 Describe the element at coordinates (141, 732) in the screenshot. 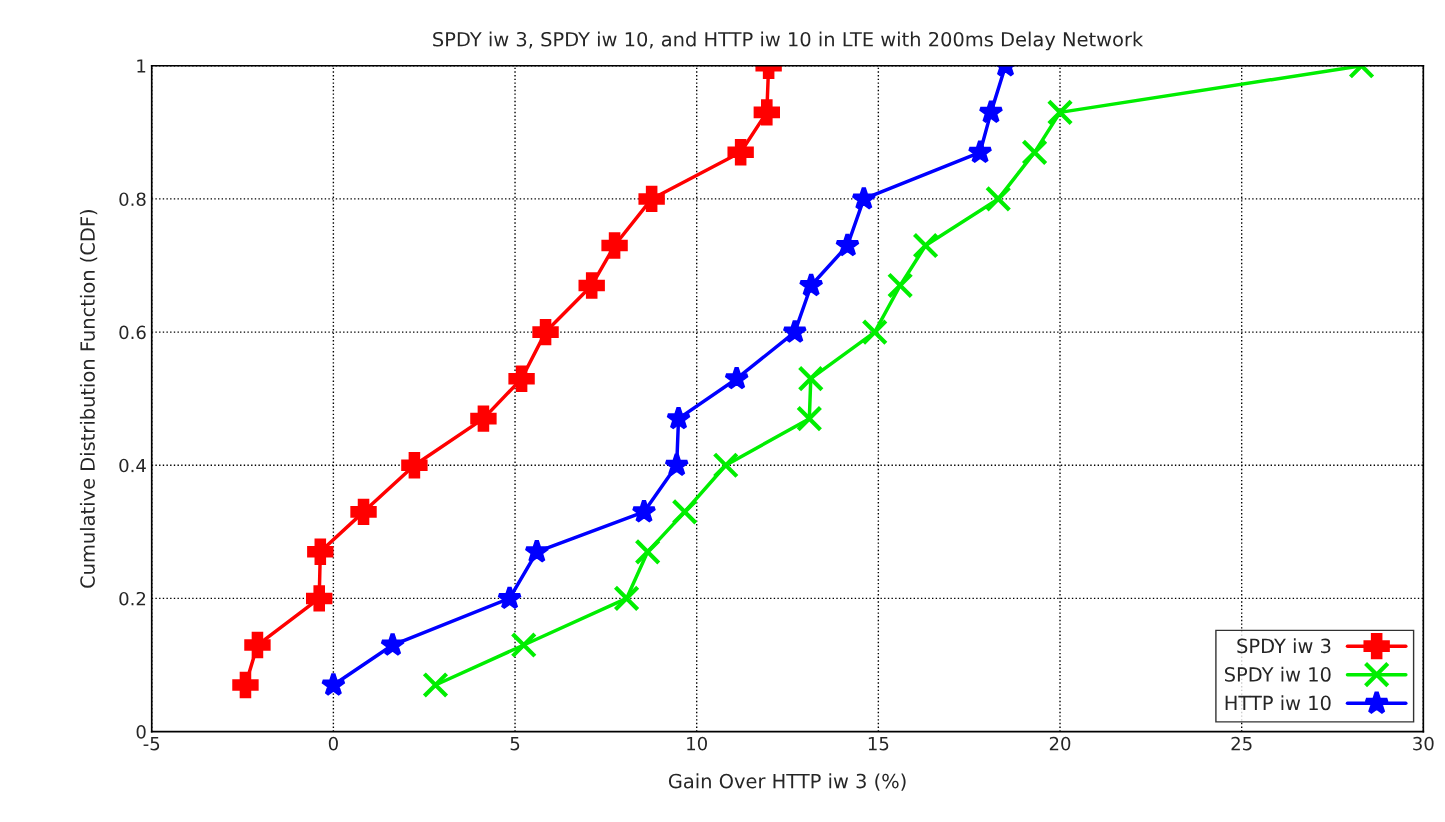

I see `y-tick-label: 0` at that location.